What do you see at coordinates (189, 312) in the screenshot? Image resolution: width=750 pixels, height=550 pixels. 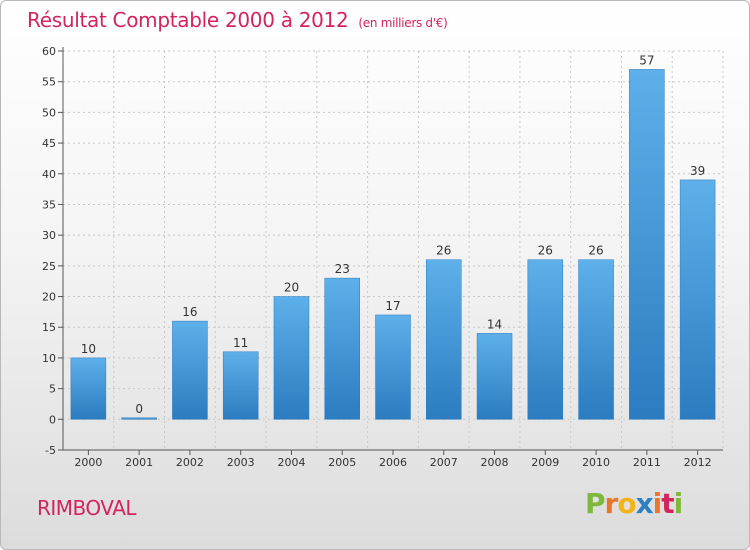 I see `data-label: 16` at bounding box center [189, 312].